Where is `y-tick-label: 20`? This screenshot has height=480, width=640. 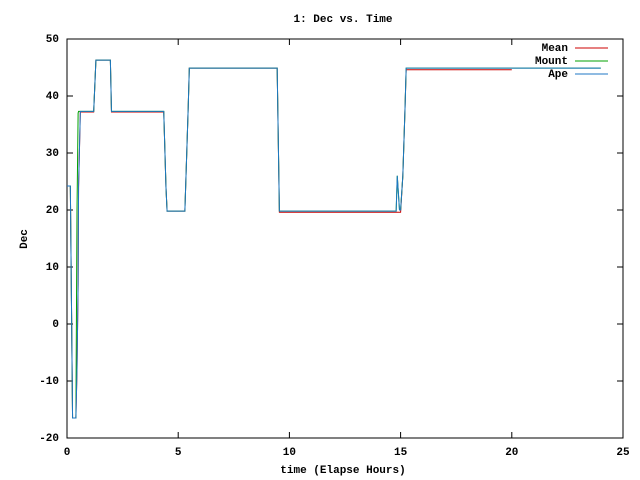 y-tick-label: 20 is located at coordinates (52, 211).